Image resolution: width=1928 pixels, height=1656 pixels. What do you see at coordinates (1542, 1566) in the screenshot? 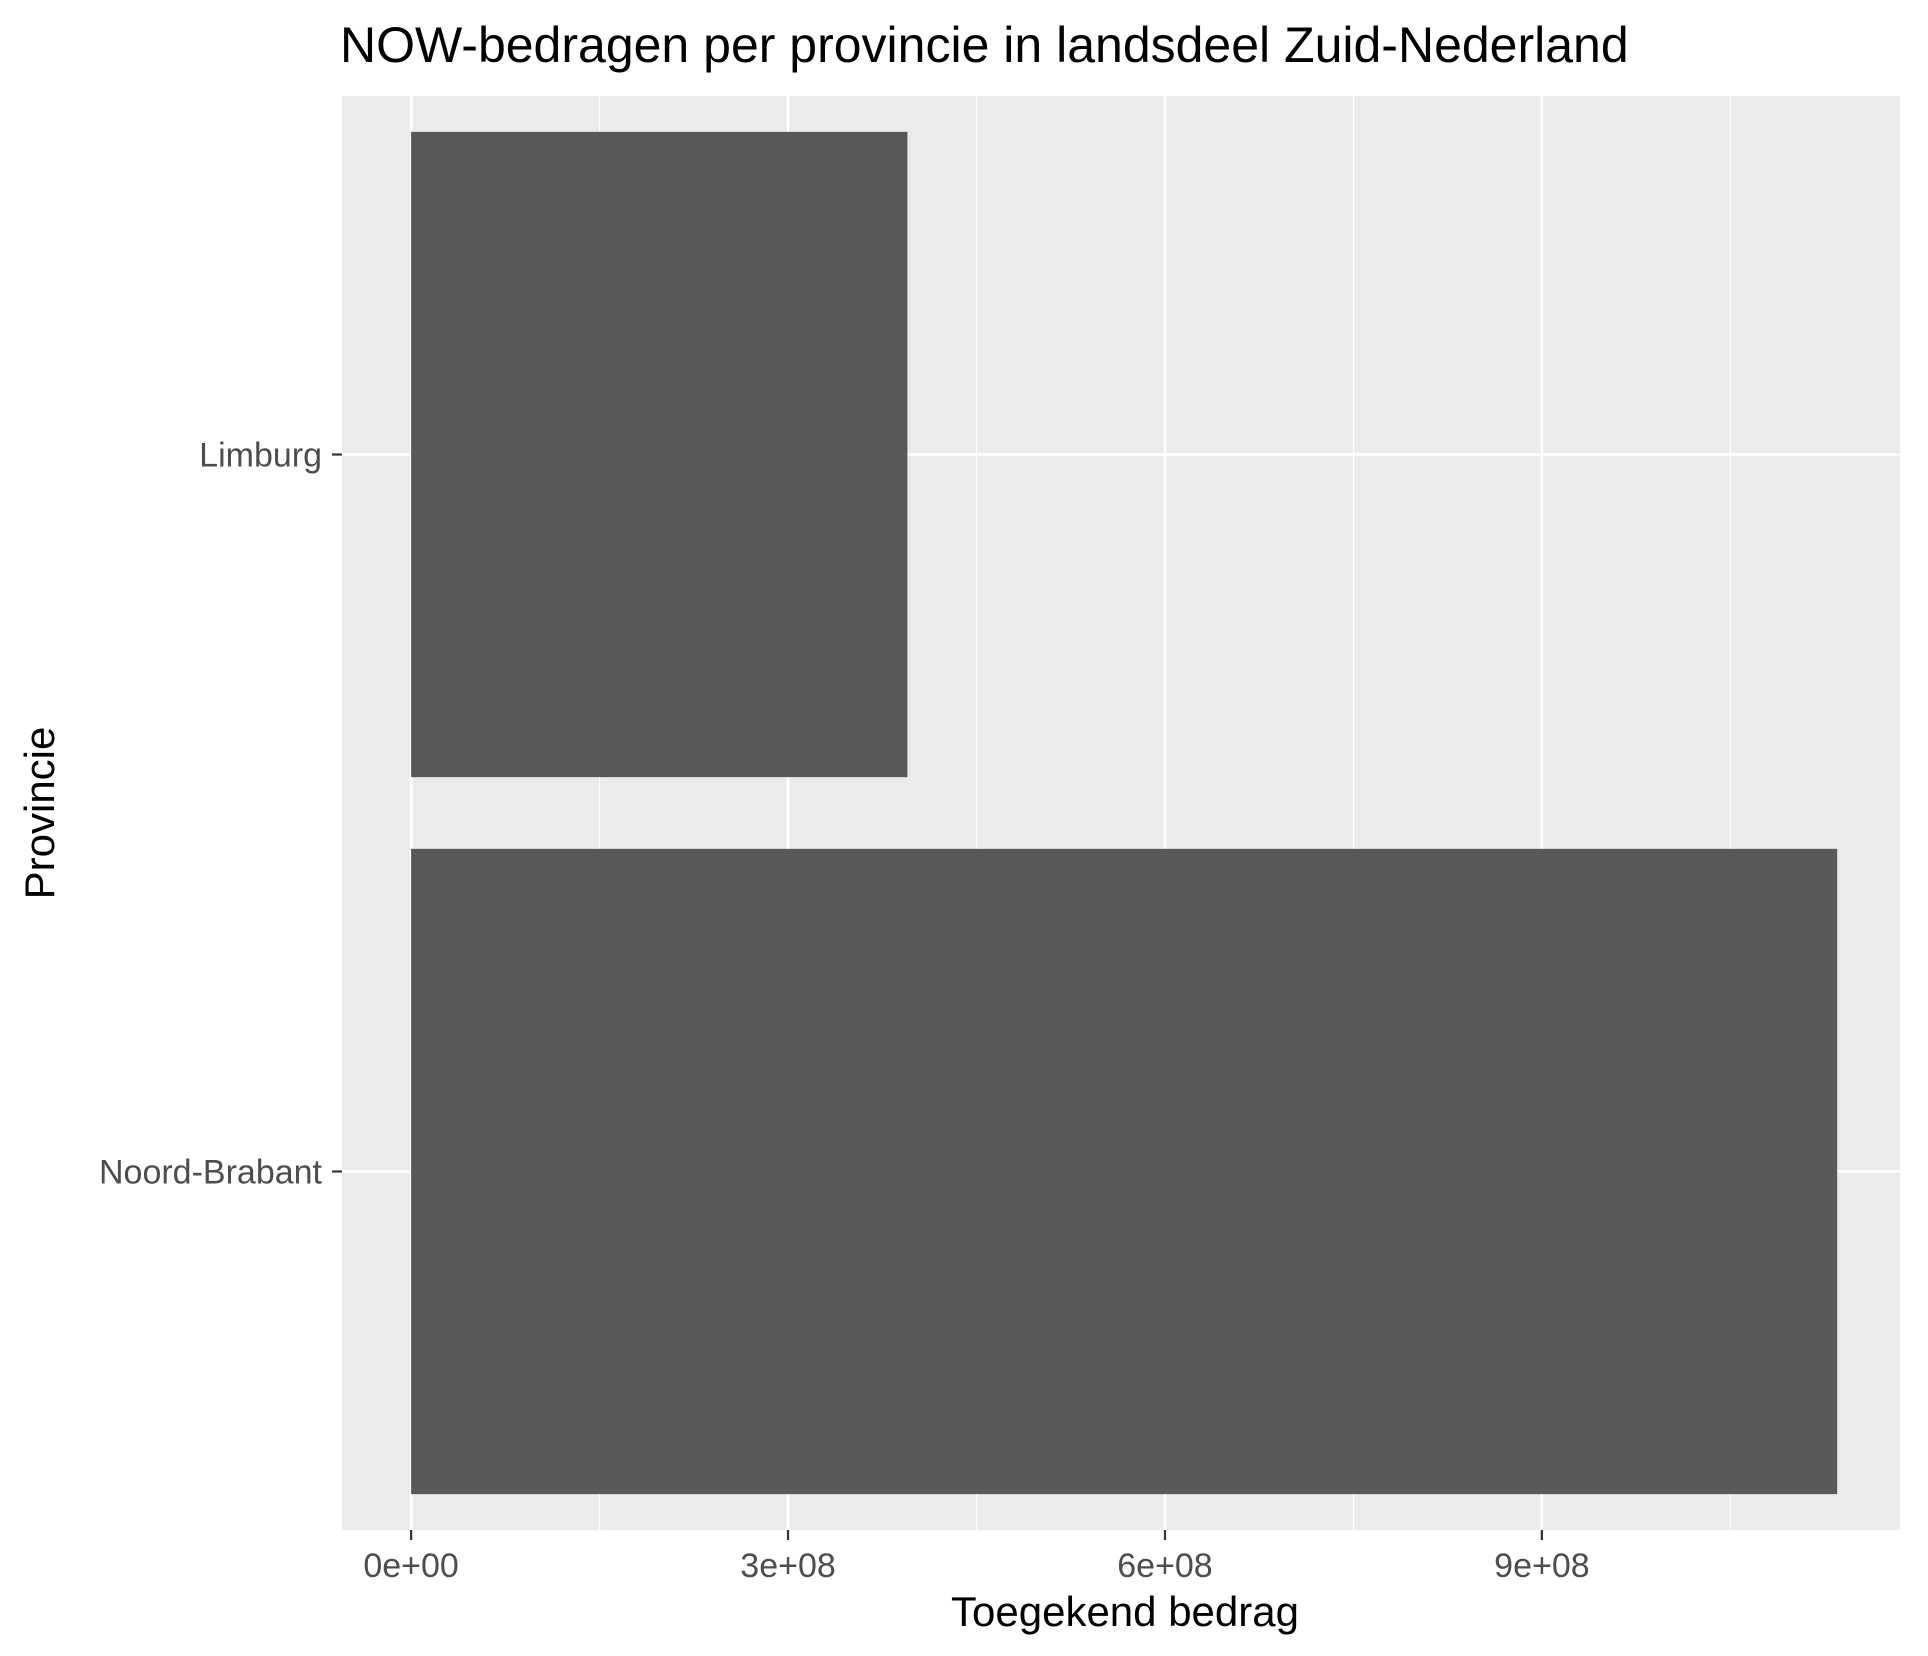
I see `x-tick-label: 9e+08` at bounding box center [1542, 1566].